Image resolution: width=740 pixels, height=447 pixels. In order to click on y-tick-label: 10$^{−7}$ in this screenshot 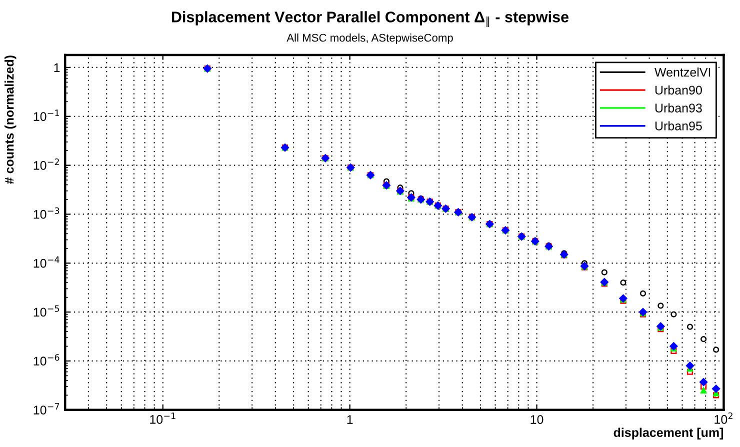, I will do `click(47, 408)`.